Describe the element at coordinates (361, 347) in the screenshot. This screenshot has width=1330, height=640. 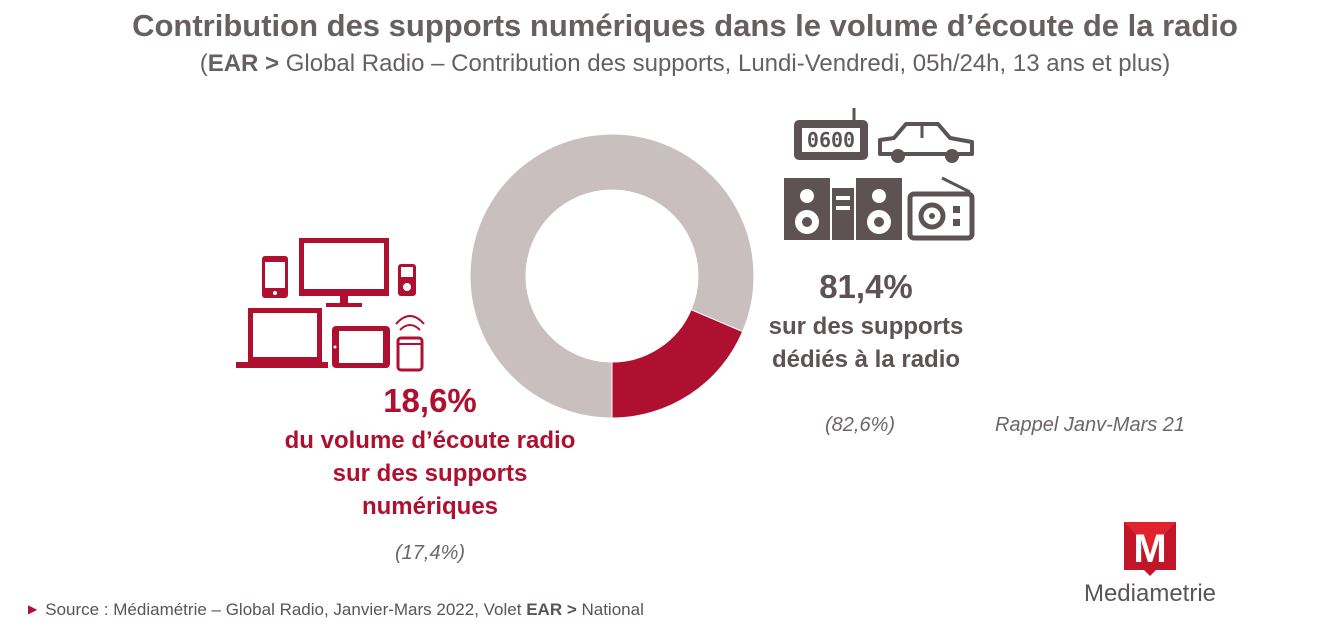
I see `tablet-icon` at that location.